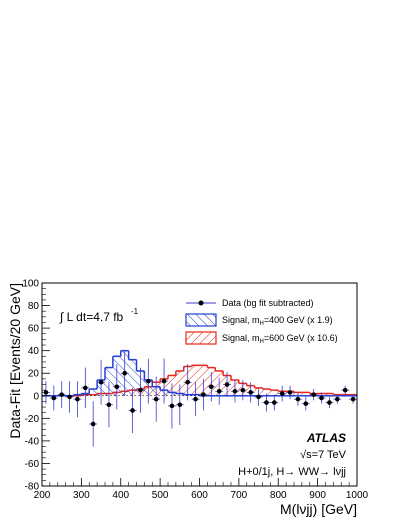  Describe the element at coordinates (262, 342) in the screenshot. I see `legend-signal-600-sub: H` at that location.